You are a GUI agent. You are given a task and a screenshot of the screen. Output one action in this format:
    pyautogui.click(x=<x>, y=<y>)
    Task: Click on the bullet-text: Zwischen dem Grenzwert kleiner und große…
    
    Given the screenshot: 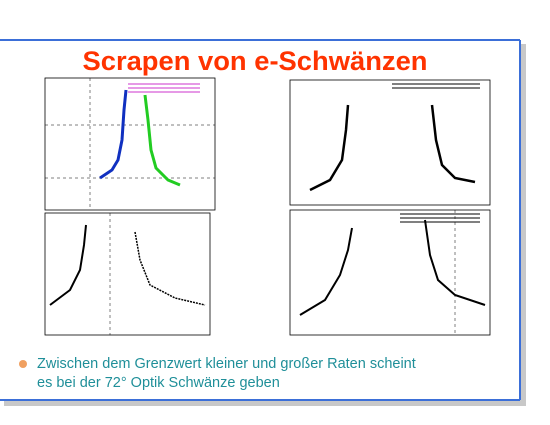 What is the action you would take?
    pyautogui.click(x=226, y=364)
    